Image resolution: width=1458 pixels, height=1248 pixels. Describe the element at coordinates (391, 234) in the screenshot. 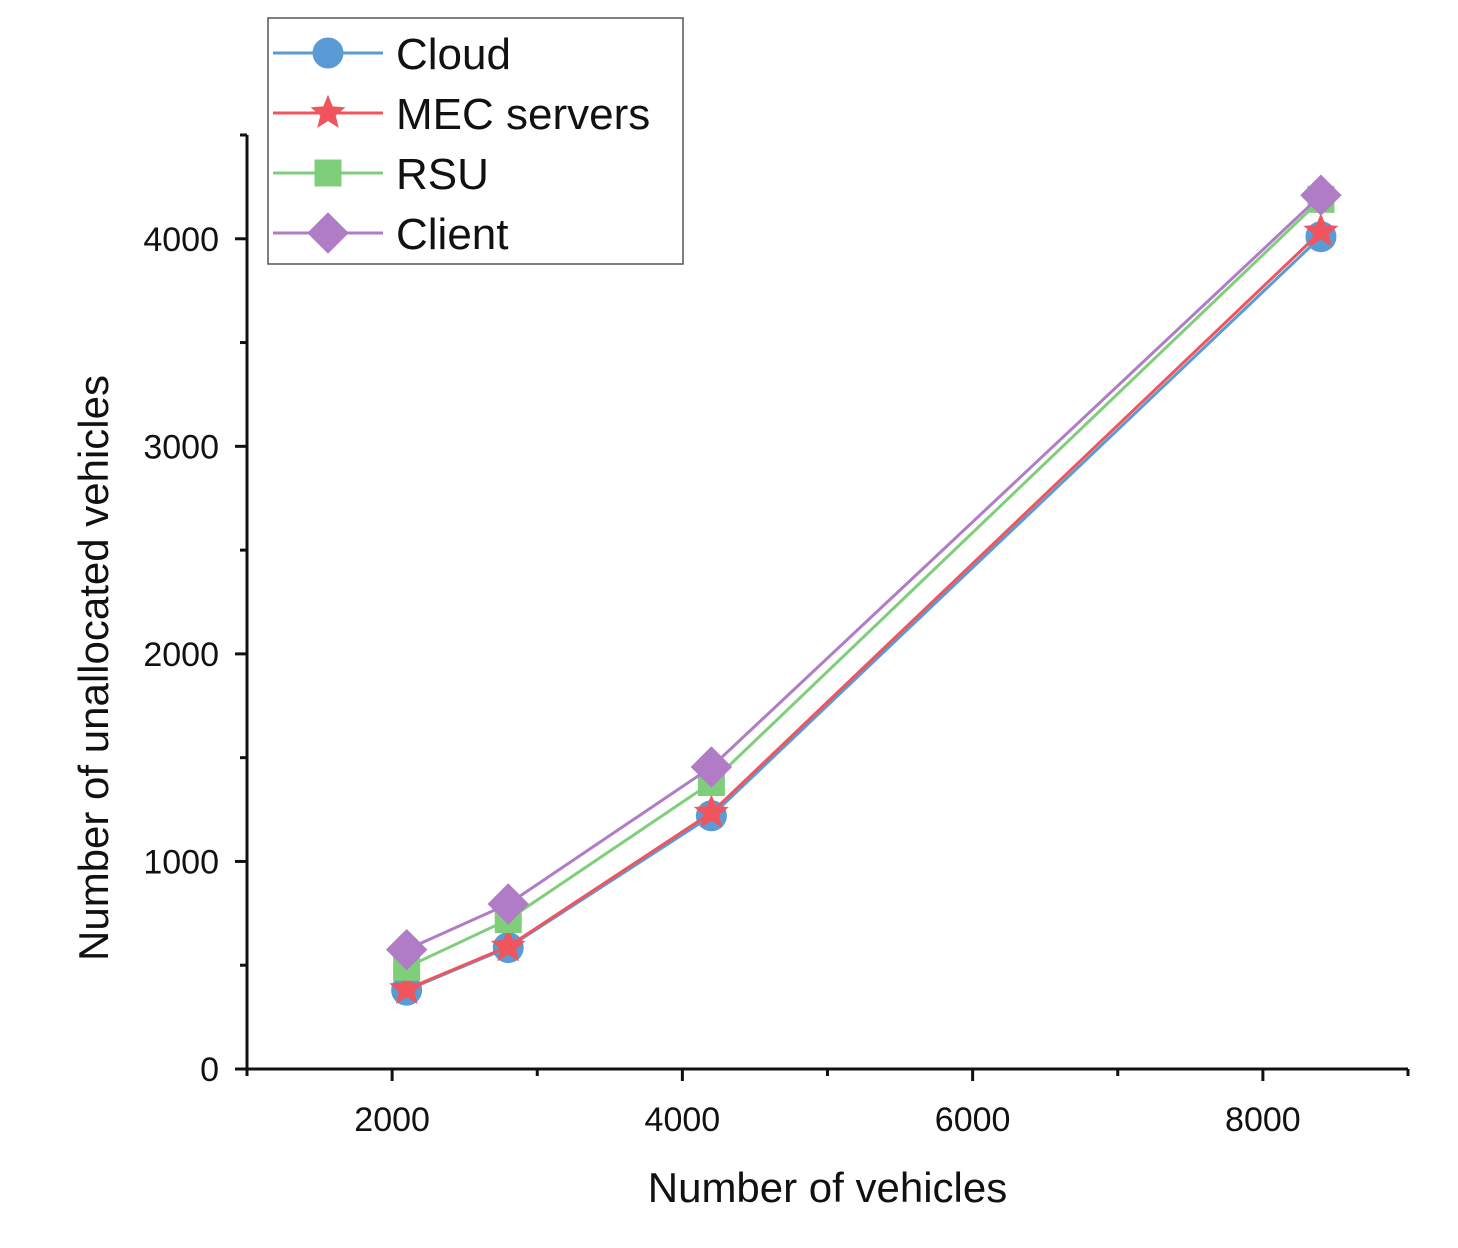

I see `legend-item-client: Client` at that location.